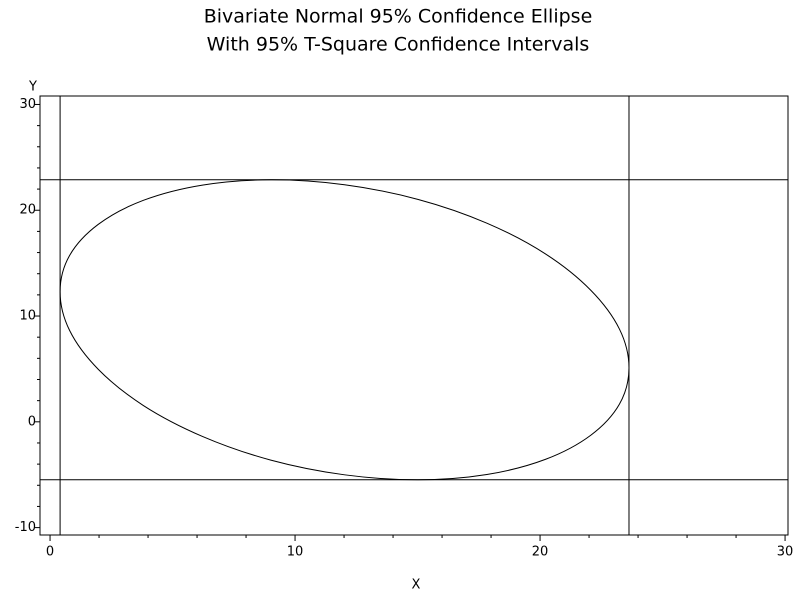 Image resolution: width=800 pixels, height=600 pixels. I want to click on y-tick-label: 0, so click(32, 421).